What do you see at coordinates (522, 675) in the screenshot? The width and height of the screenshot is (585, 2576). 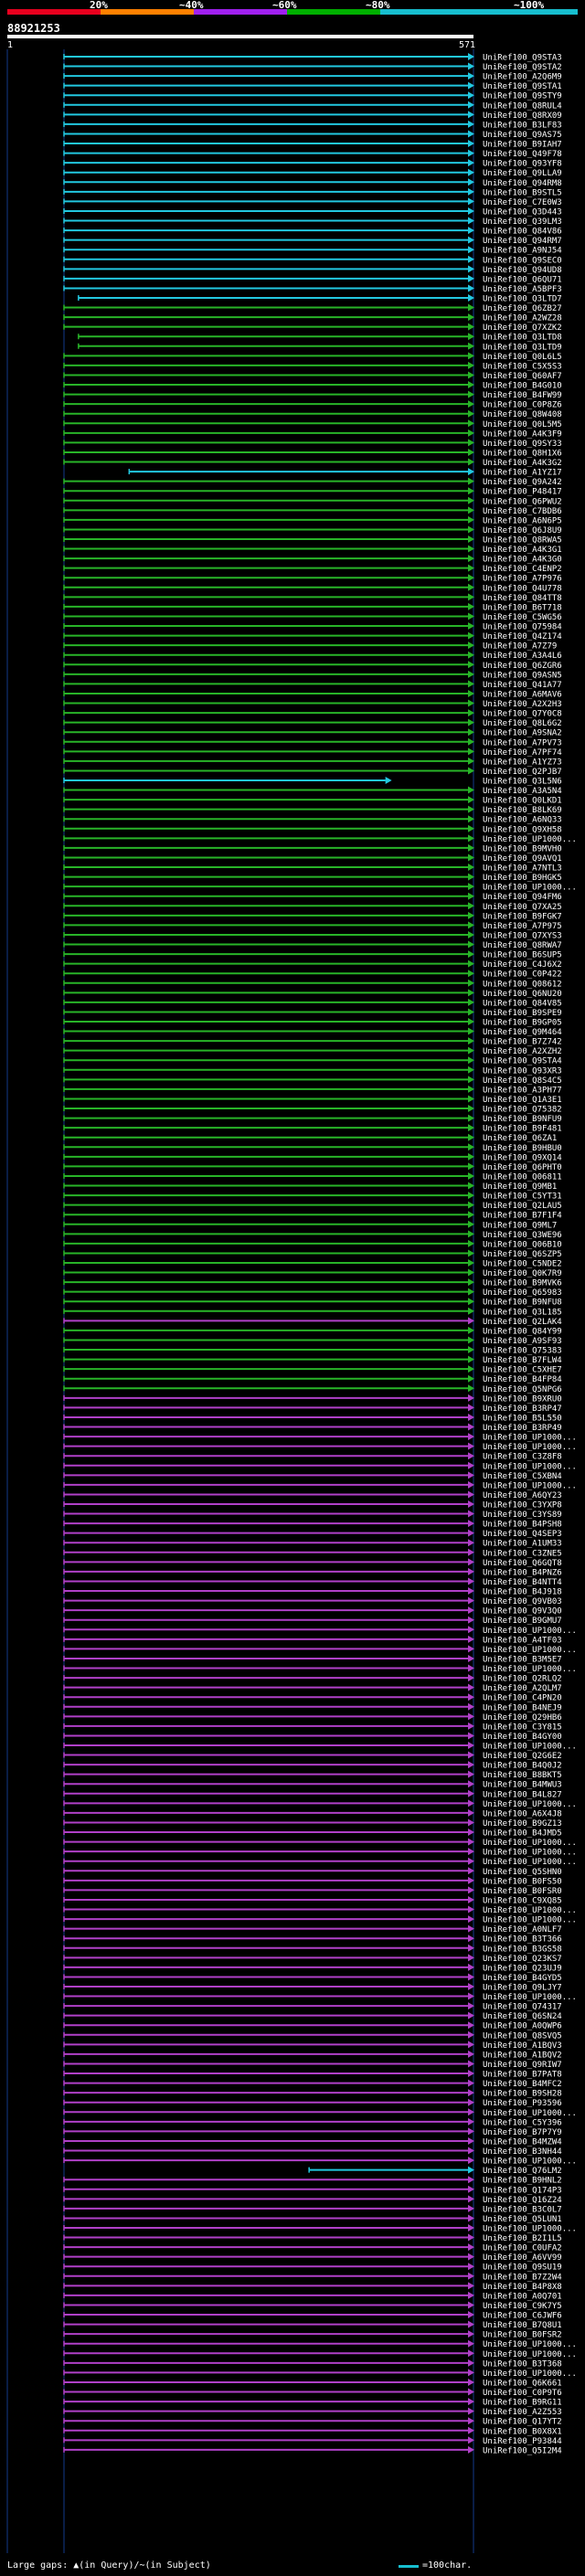 I see `hit-label: UniRef100_Q9ASN5` at bounding box center [522, 675].